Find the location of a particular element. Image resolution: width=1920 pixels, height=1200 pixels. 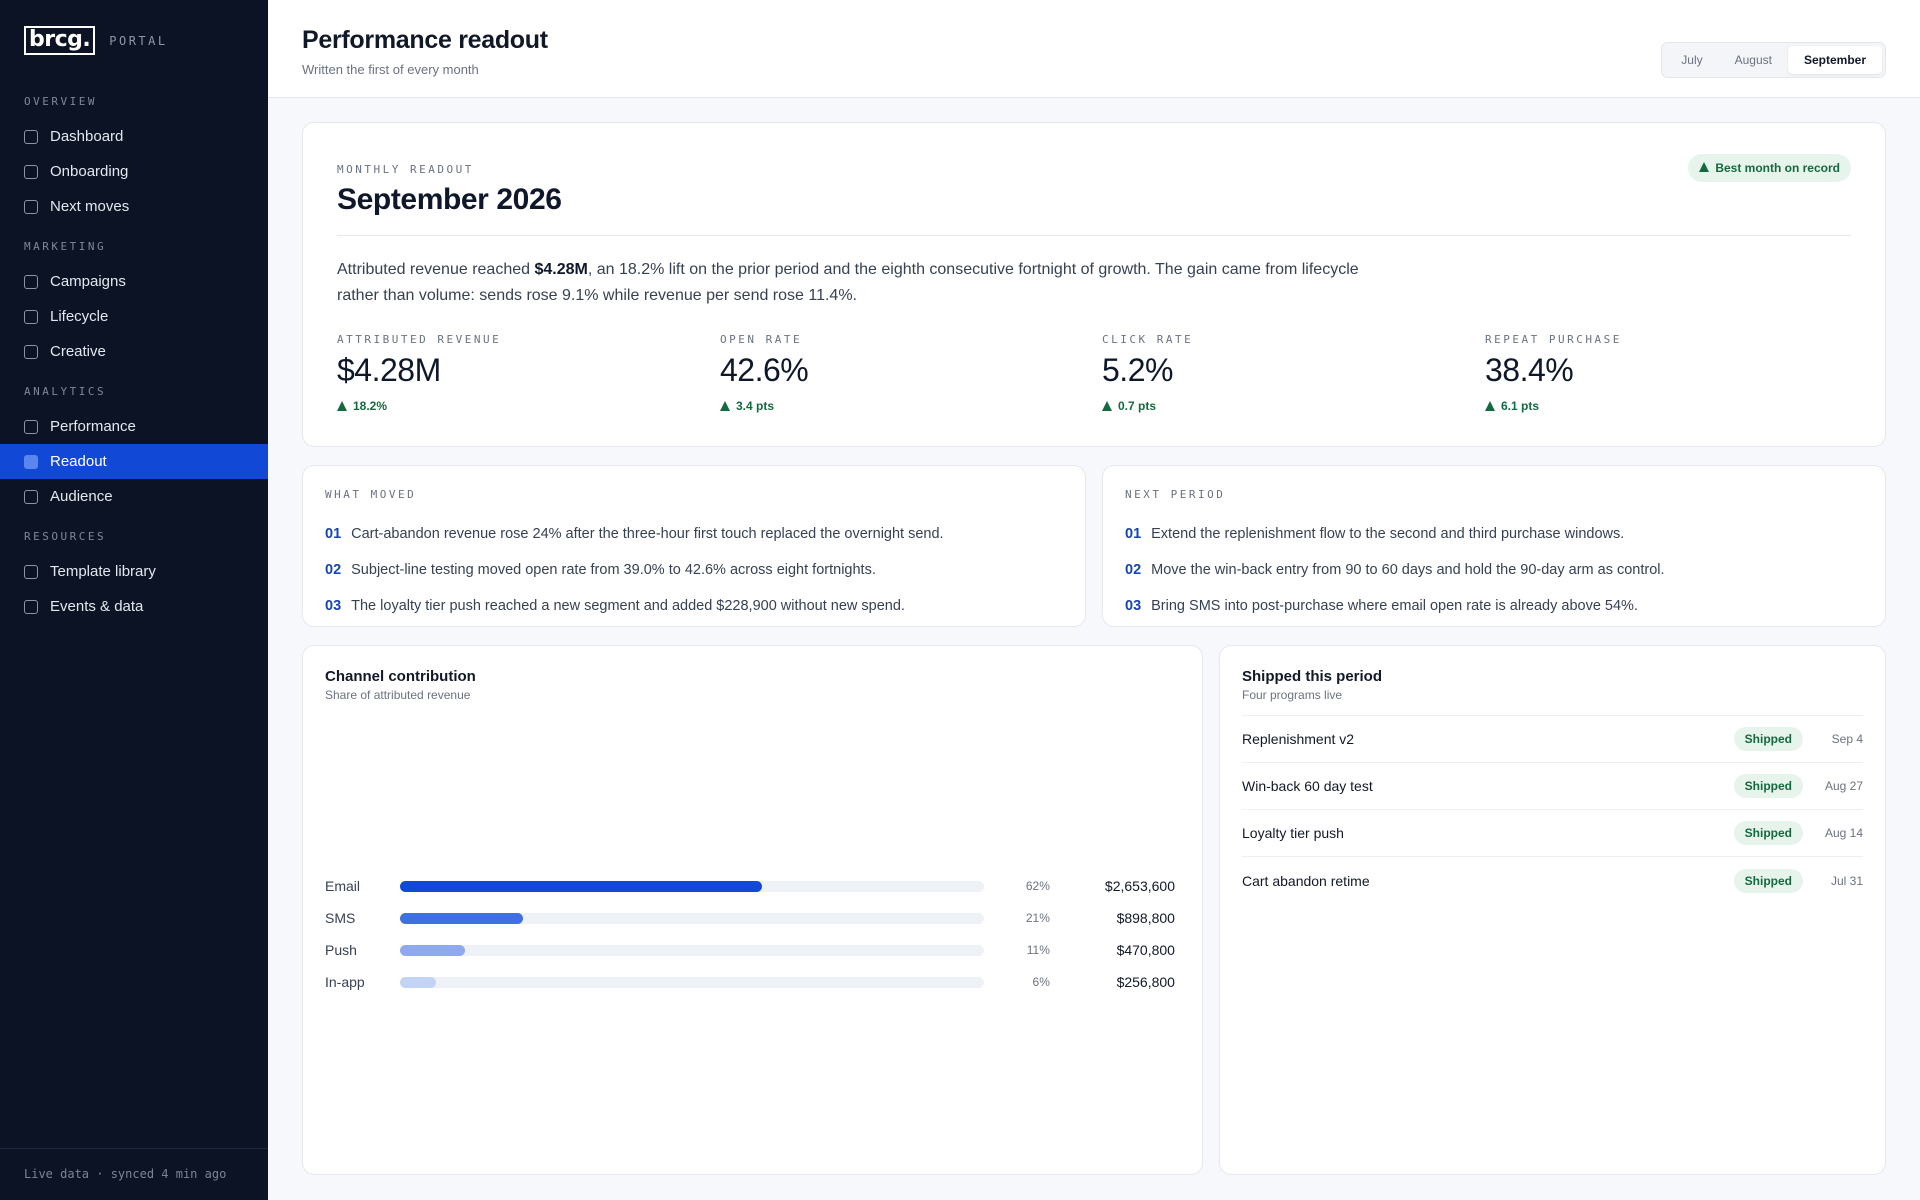

kpi-repeat-purchase: REPEAT PURCHASE 38.4% 6.1 pts is located at coordinates (1650, 373).